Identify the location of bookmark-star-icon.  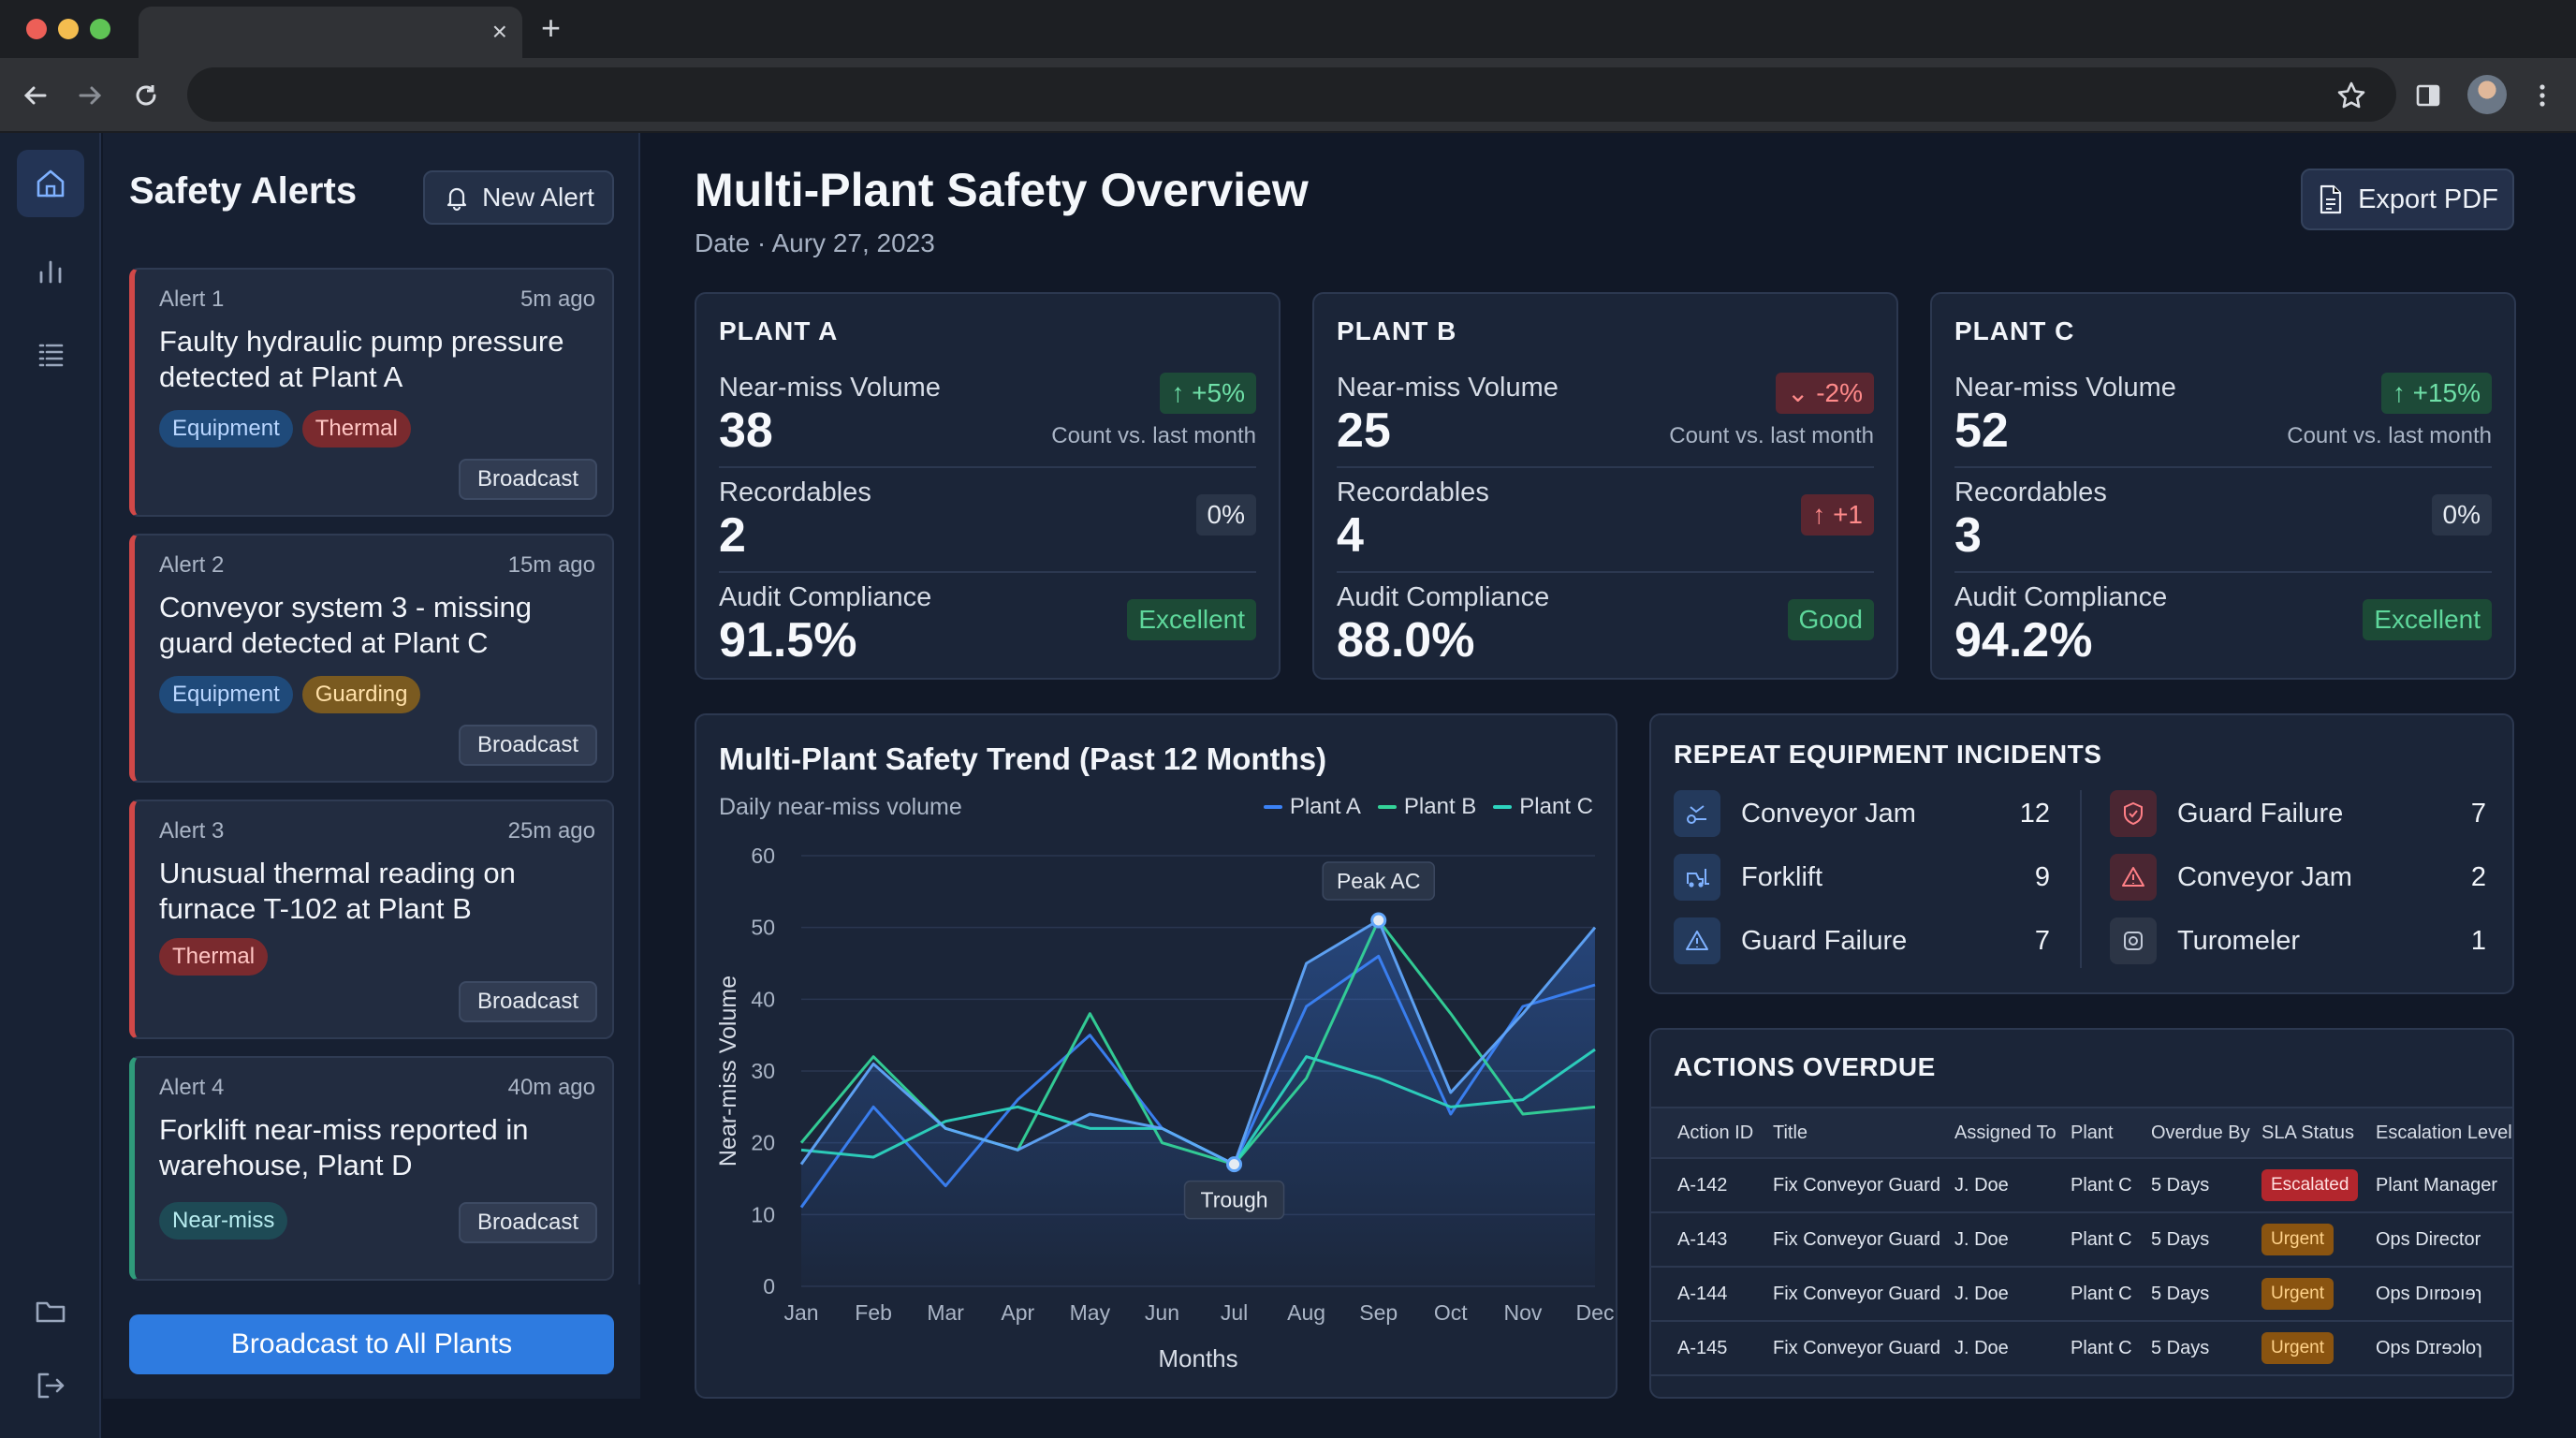
(2351, 95).